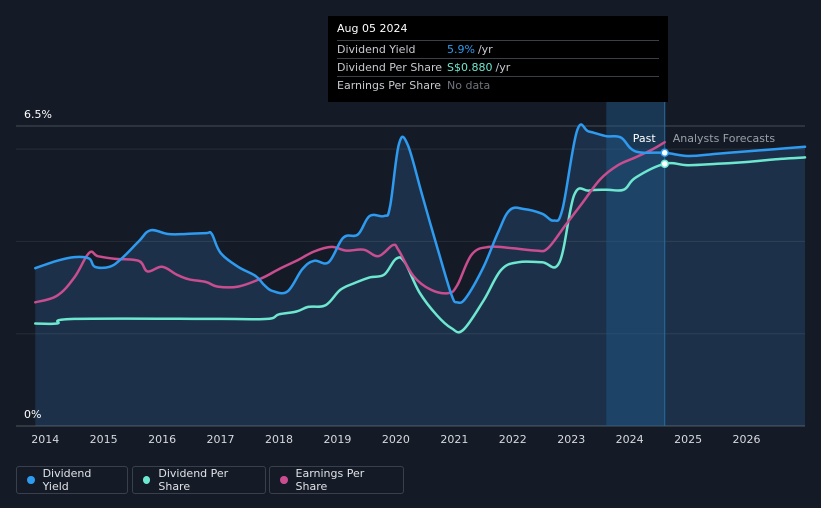 The image size is (821, 508). I want to click on x-tick-label: 2026, so click(747, 439).